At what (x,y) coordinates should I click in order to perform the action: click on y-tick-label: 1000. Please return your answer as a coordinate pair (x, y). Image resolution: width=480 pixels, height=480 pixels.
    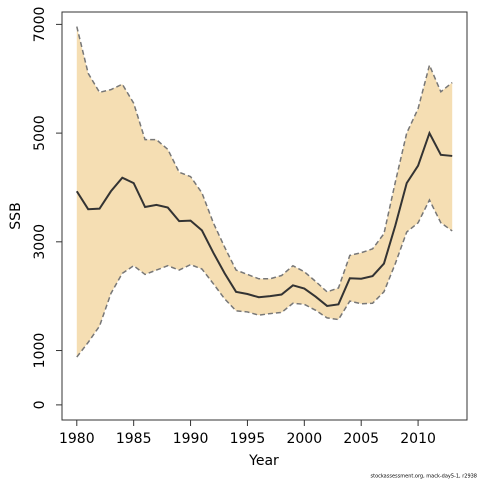
    Looking at the image, I should click on (40, 351).